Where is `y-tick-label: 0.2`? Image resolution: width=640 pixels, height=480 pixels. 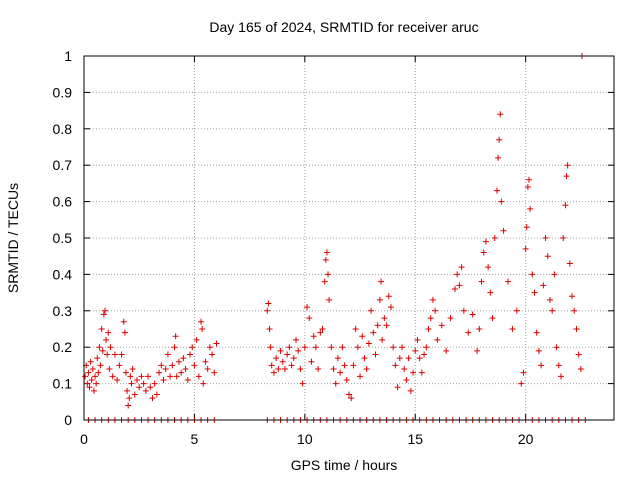 y-tick-label: 0.2 is located at coordinates (63, 347).